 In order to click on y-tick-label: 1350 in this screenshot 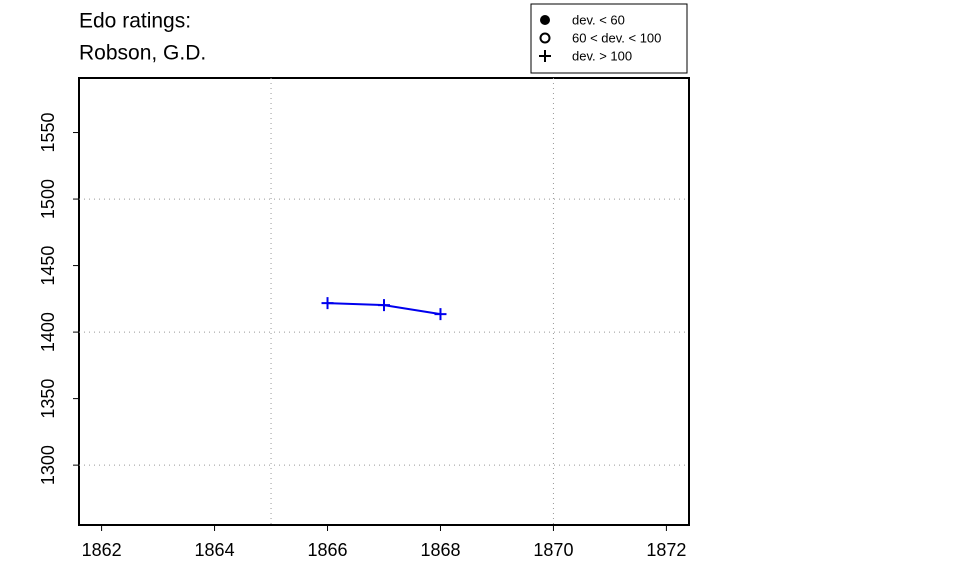, I will do `click(48, 399)`.